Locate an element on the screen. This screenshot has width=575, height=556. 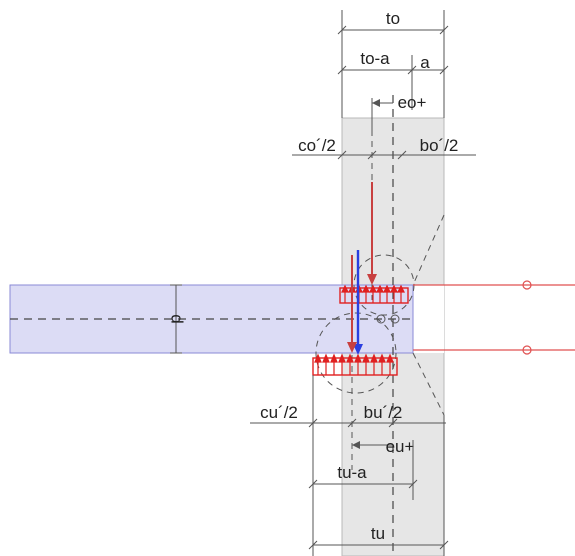
cu-bu-dimension is located at coordinates (348, 423).